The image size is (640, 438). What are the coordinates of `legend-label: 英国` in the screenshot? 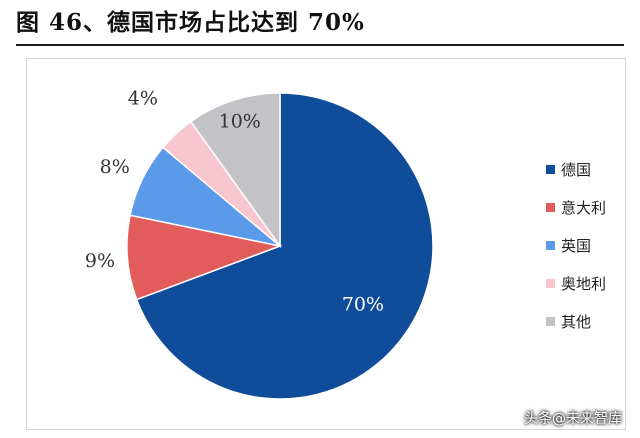 It's located at (576, 246).